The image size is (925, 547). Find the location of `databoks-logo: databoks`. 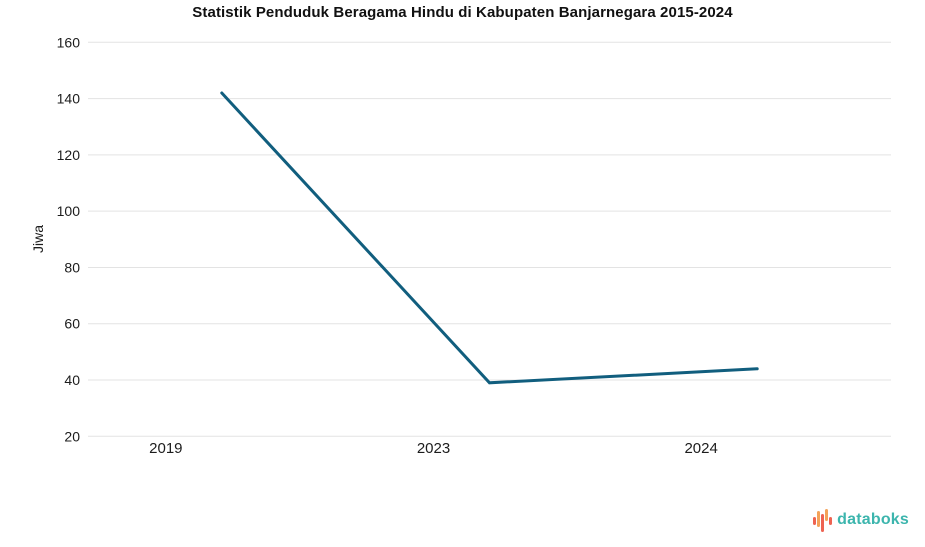

databoks-logo: databoks is located at coordinates (861, 520).